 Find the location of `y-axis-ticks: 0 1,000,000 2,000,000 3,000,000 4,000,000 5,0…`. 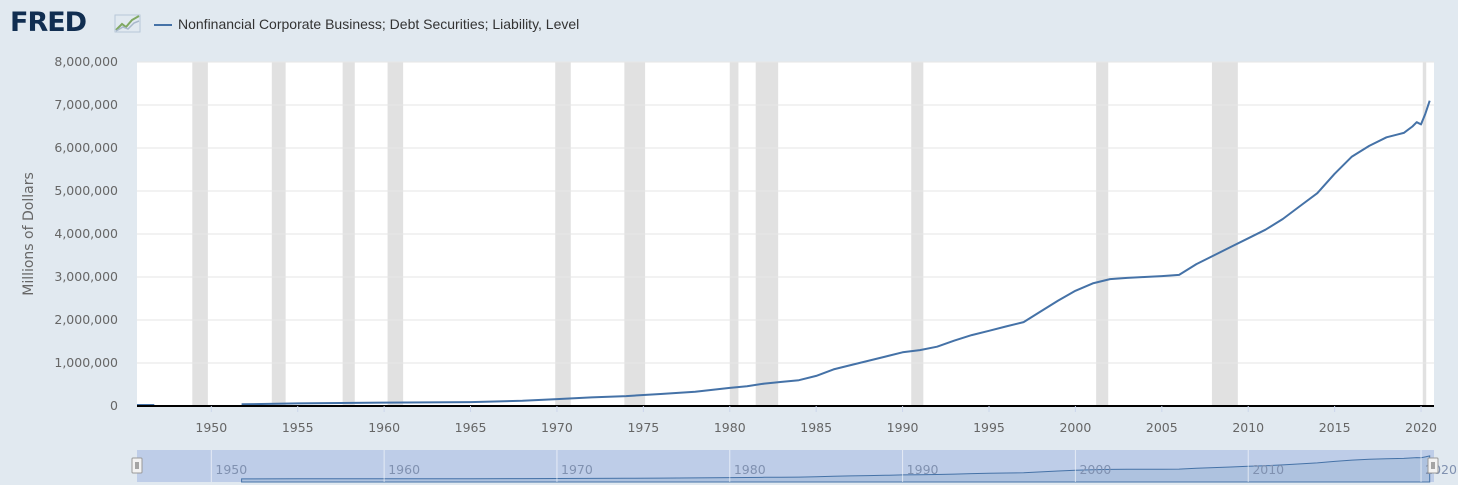

y-axis-ticks: 0 1,000,000 2,000,000 3,000,000 4,000,000 5,0… is located at coordinates (86, 233).